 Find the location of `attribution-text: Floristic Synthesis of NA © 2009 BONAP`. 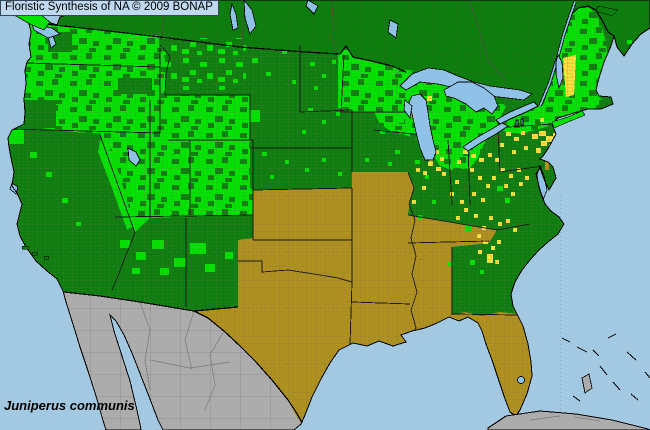

attribution-text: Floristic Synthesis of NA © 2009 BONAP is located at coordinates (109, 7).